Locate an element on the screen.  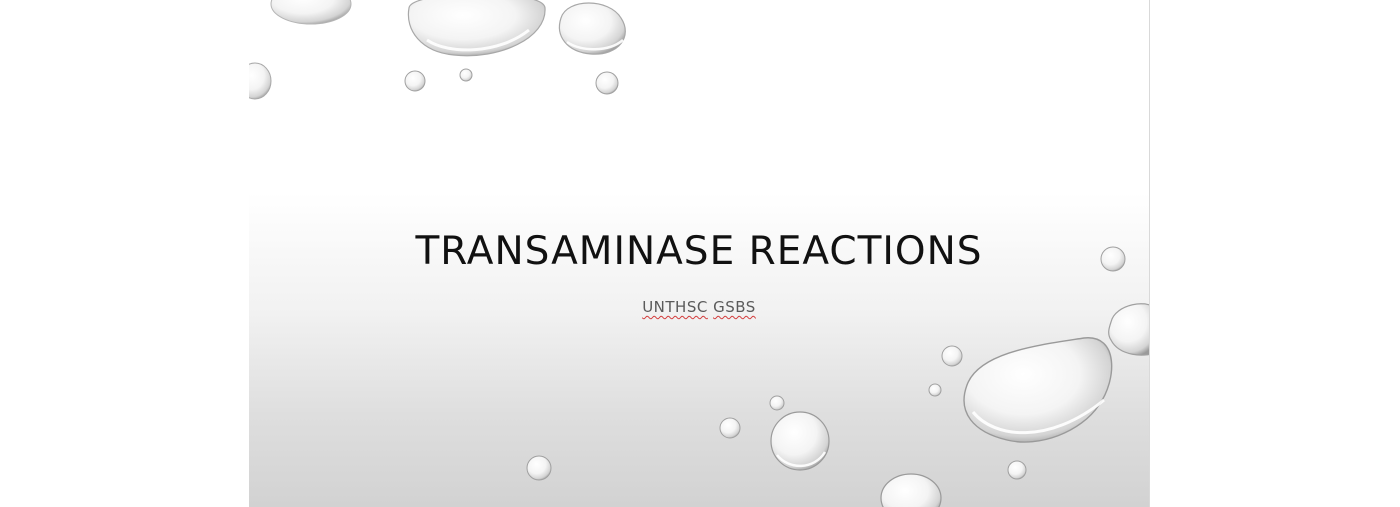
drop-right-large is located at coordinates (1038, 390).